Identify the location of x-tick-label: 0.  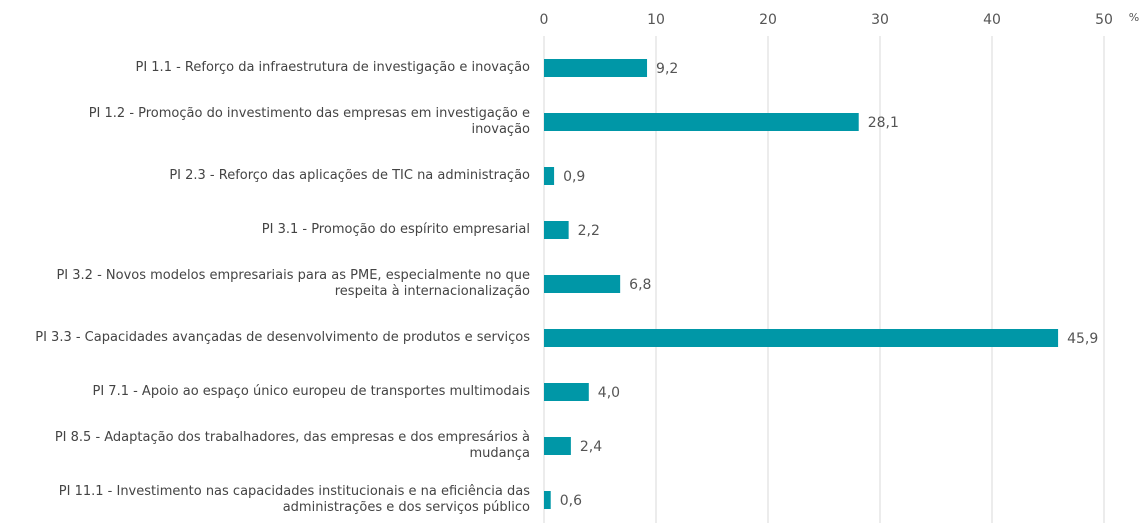
(544, 20).